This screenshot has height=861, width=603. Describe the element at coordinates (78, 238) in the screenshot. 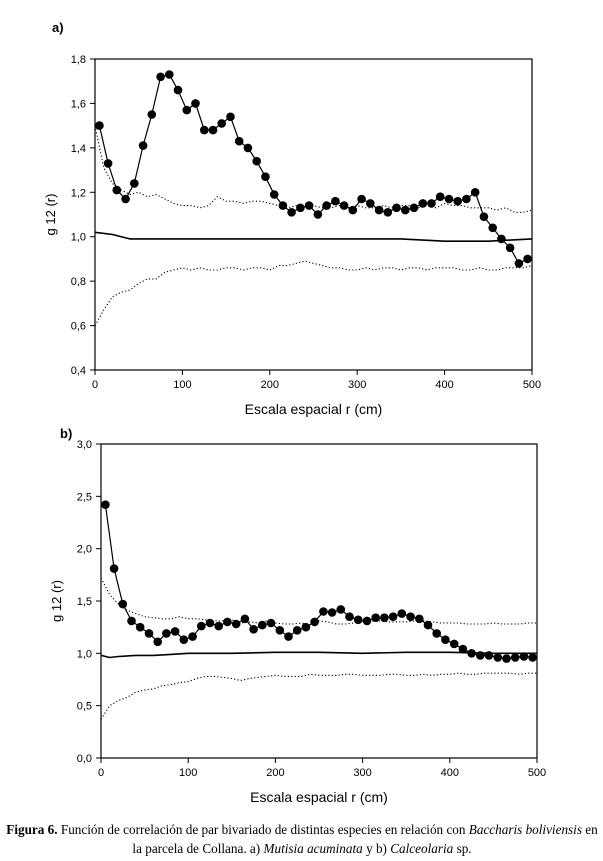

I see `y-tick-label: 1,0` at that location.